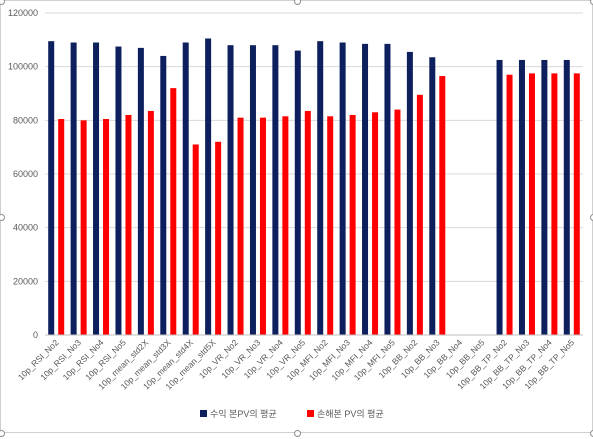  Describe the element at coordinates (23, 67) in the screenshot. I see `y-tick-label: 100000` at that location.